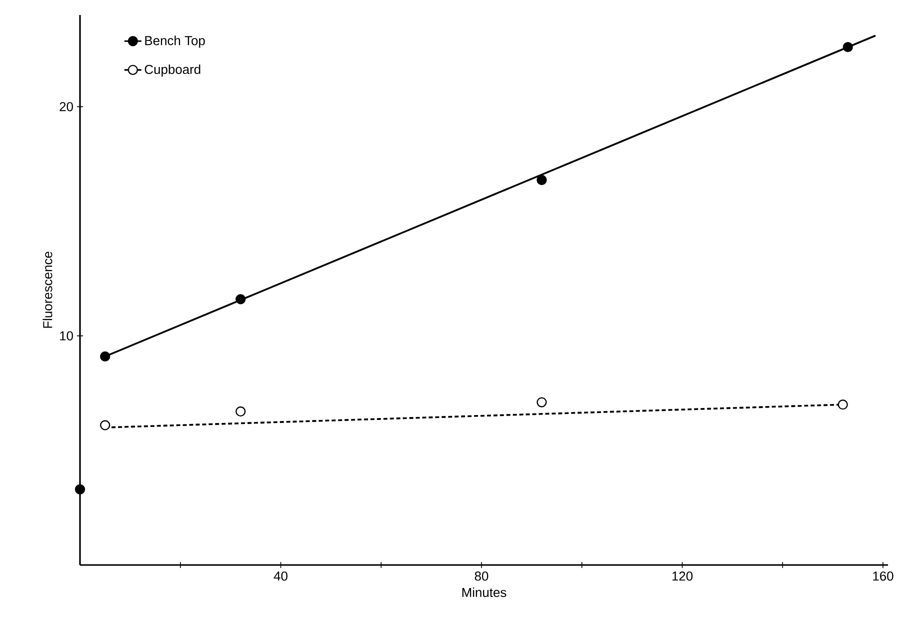 This screenshot has height=625, width=908. I want to click on x-tick-label: 40, so click(281, 576).